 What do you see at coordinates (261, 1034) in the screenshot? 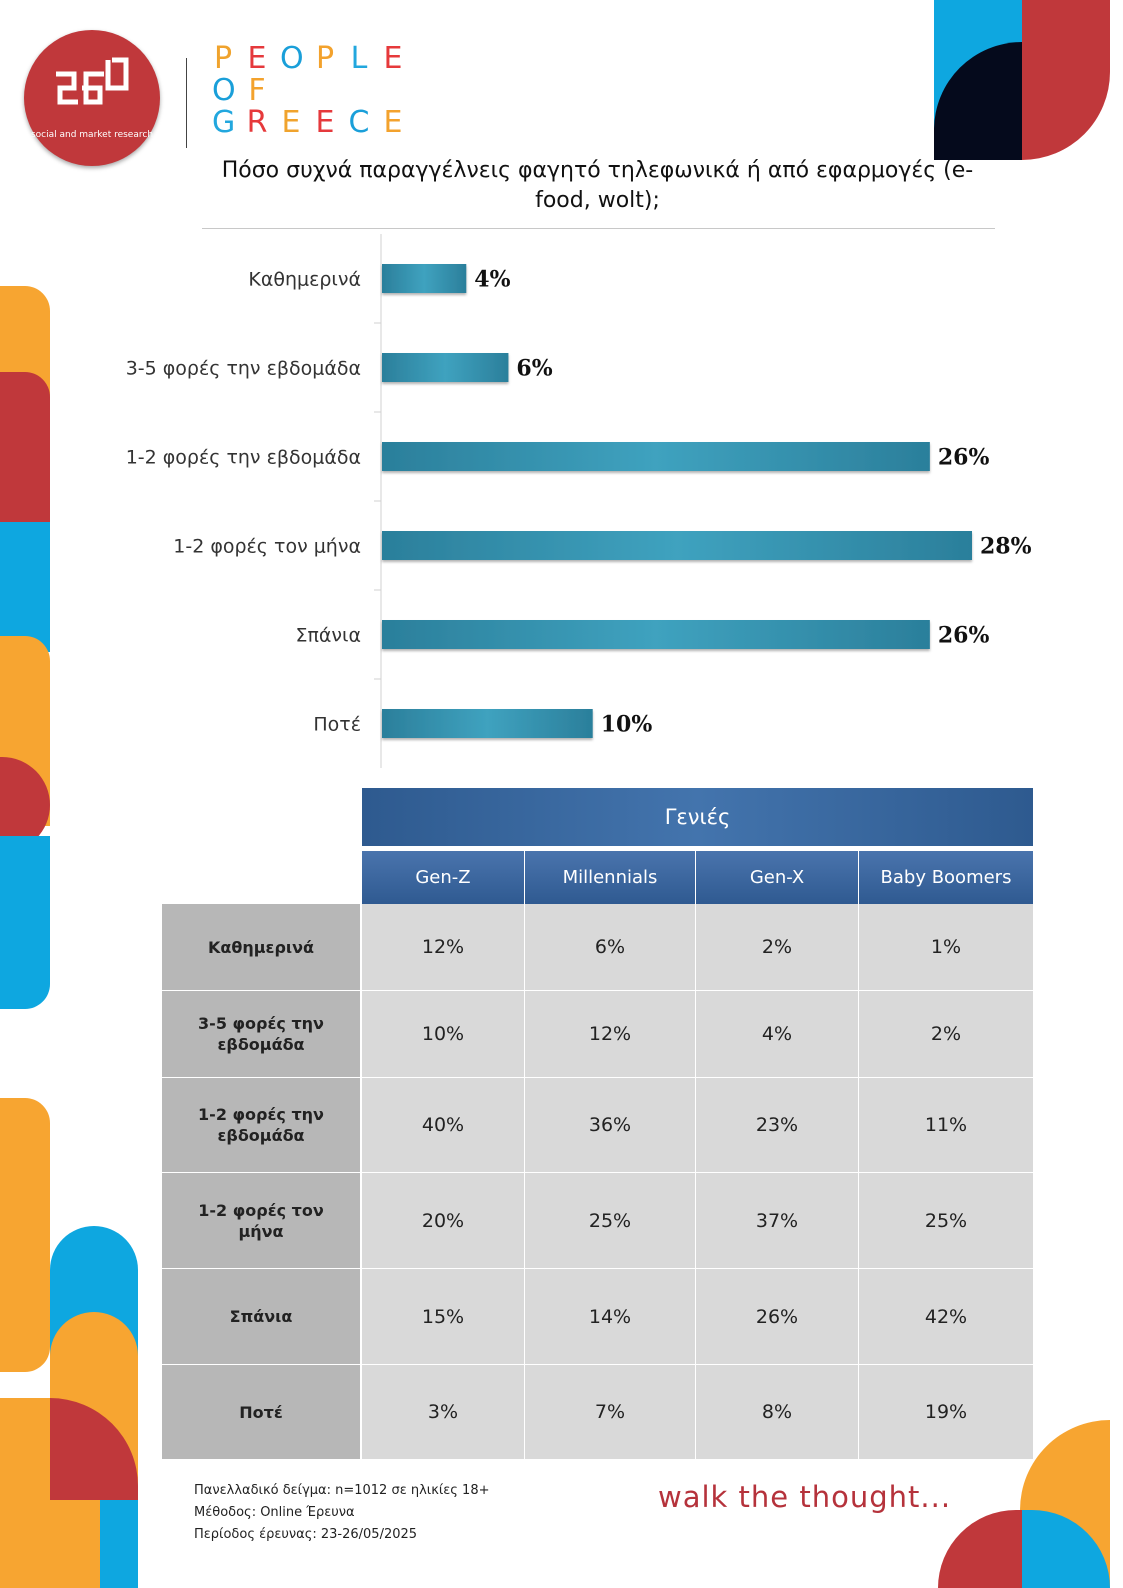
I see `row-header: 3-5 φορές την εβδομάδα` at bounding box center [261, 1034].